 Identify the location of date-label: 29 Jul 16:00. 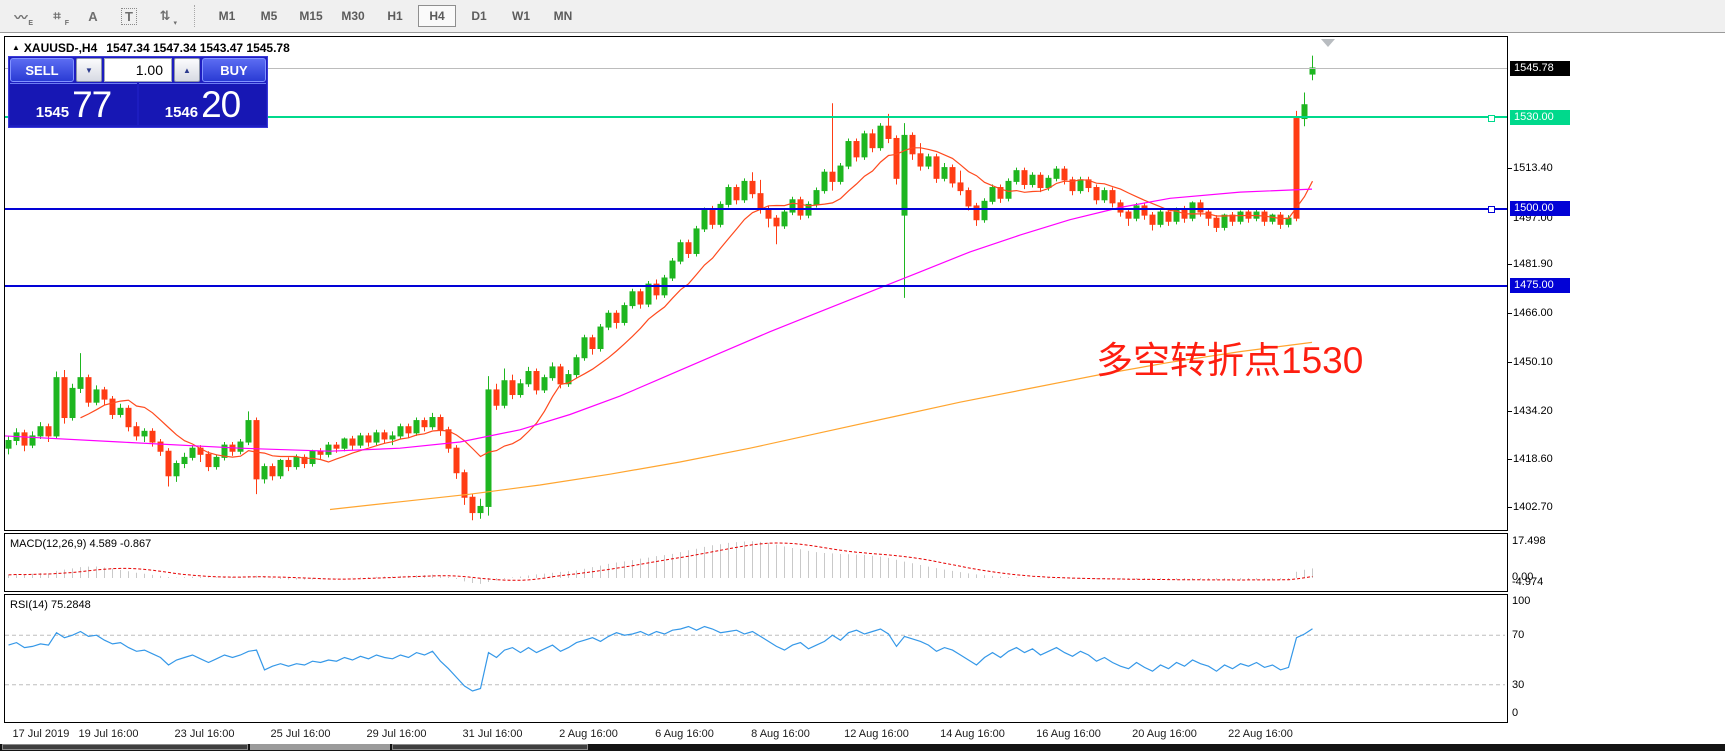
(396, 734).